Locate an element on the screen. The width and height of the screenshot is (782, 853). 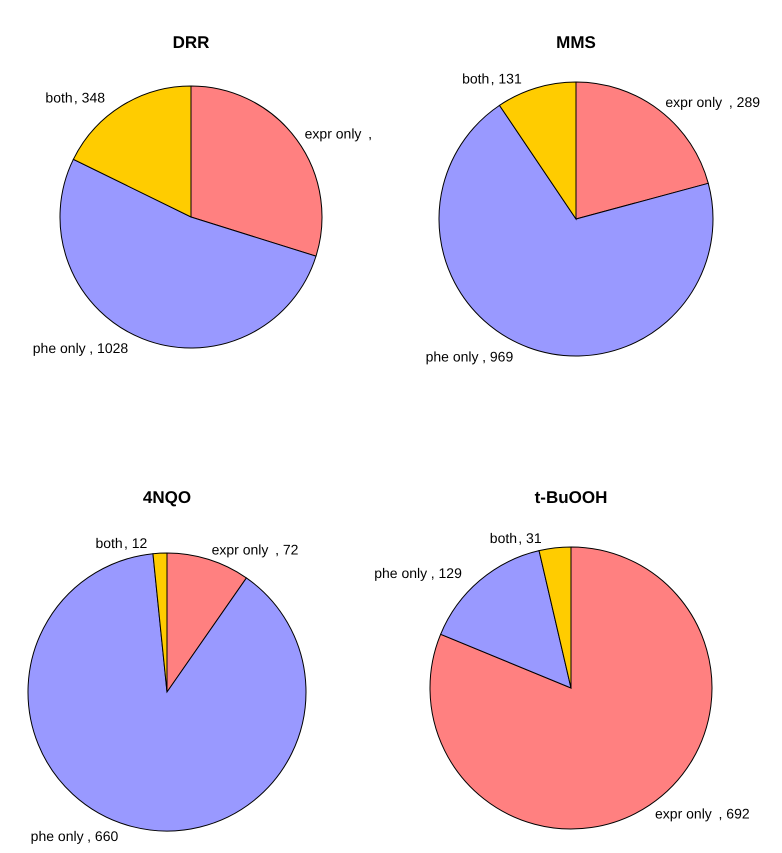
data-label: , is located at coordinates (370, 133).